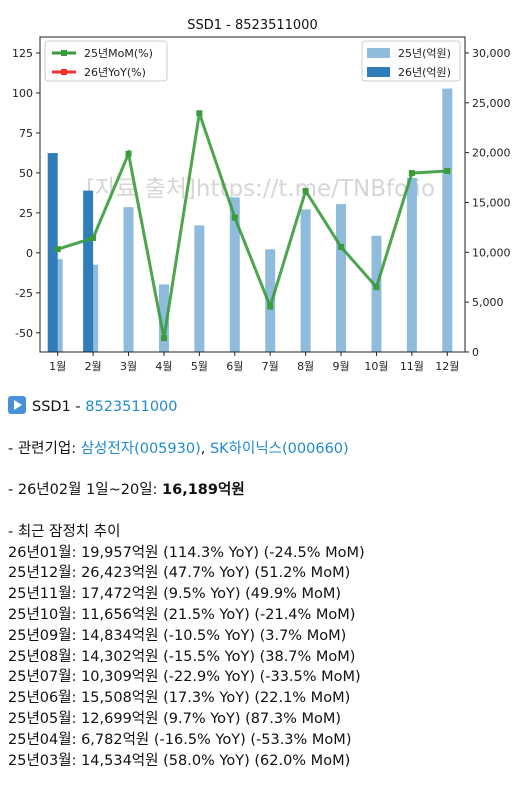  What do you see at coordinates (131, 407) in the screenshot?
I see `product-code-link: 8523511000` at bounding box center [131, 407].